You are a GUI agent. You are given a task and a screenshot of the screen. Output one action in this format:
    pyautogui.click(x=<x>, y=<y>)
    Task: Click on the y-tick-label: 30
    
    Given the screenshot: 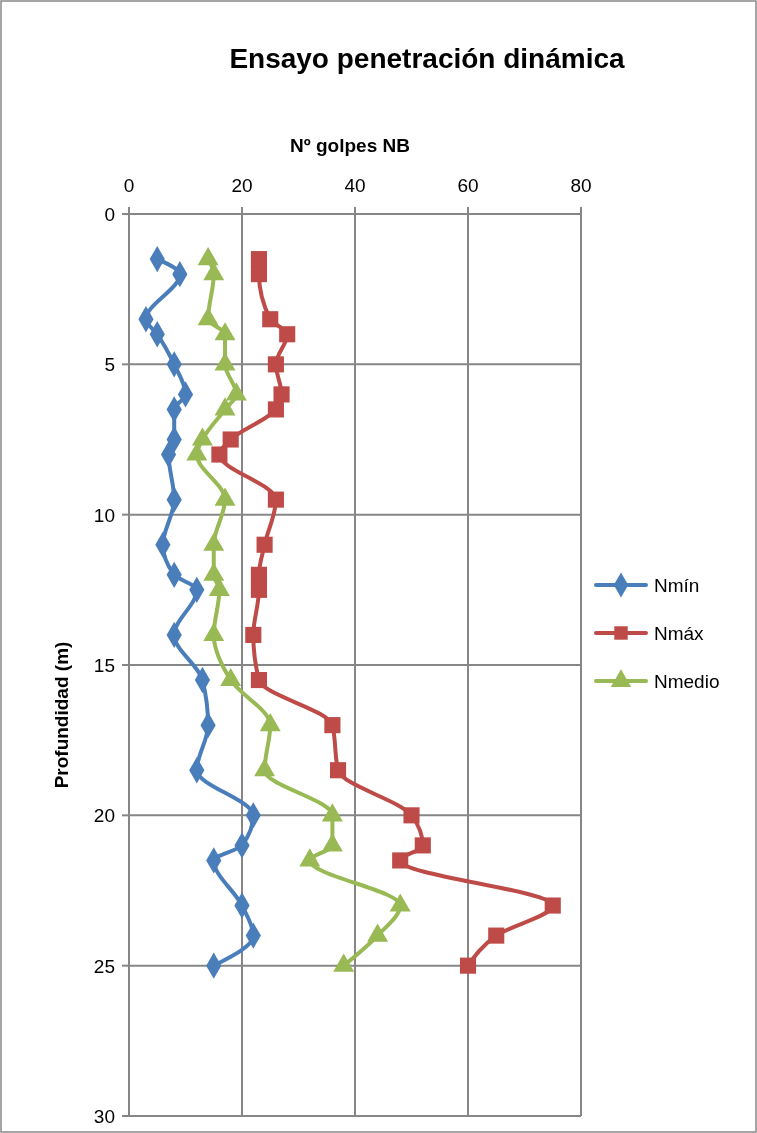 What is the action you would take?
    pyautogui.click(x=104, y=1116)
    